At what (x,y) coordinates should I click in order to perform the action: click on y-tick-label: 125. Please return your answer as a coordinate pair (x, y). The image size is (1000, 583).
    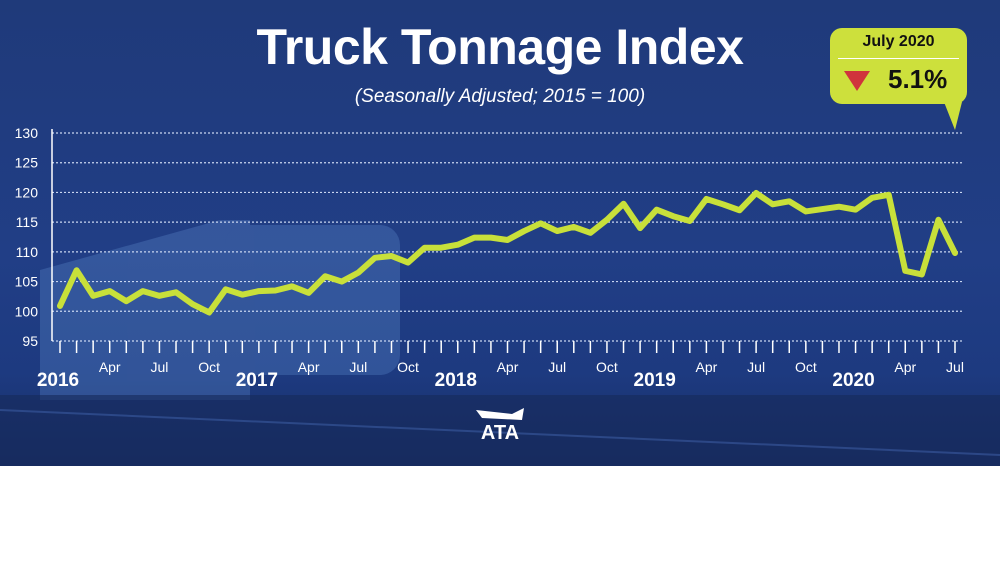
    Looking at the image, I should click on (27, 163).